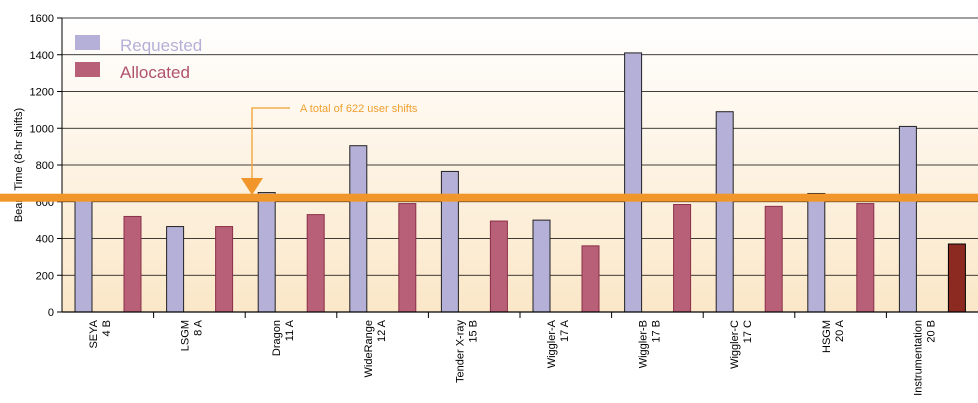  What do you see at coordinates (252, 186) in the screenshot?
I see `annotation-arrow-icon` at bounding box center [252, 186].